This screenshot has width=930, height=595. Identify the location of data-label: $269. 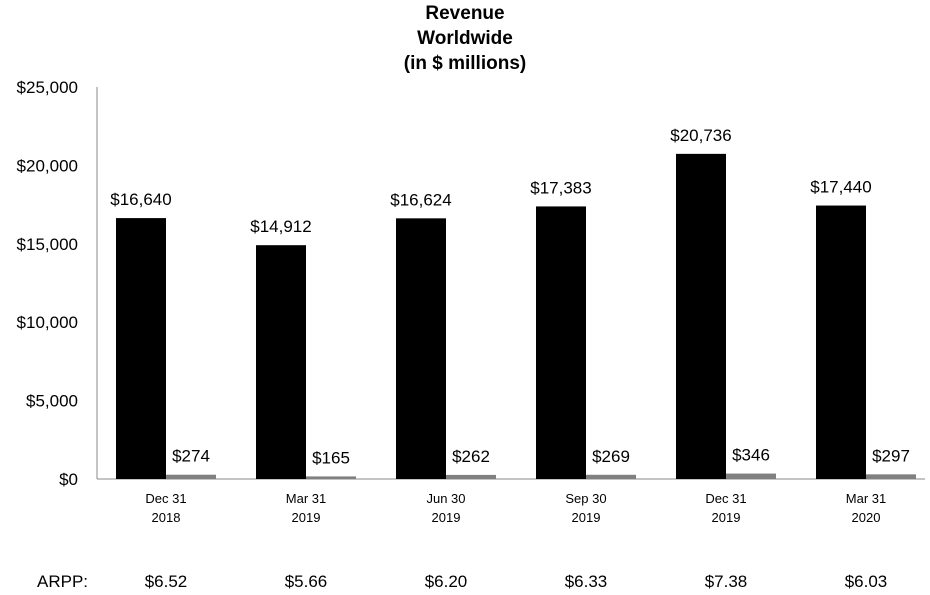
(611, 456).